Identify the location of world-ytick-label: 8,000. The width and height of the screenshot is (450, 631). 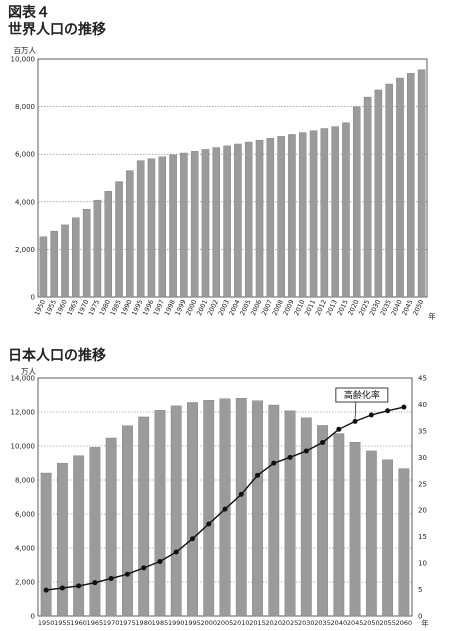
(25, 107).